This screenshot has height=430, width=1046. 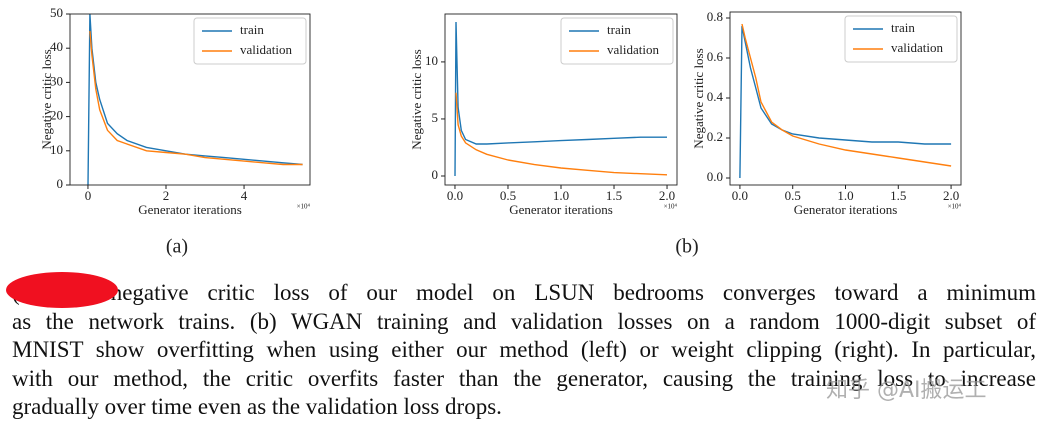 What do you see at coordinates (56, 46) in the screenshot?
I see `y-tick-label: 40` at bounding box center [56, 46].